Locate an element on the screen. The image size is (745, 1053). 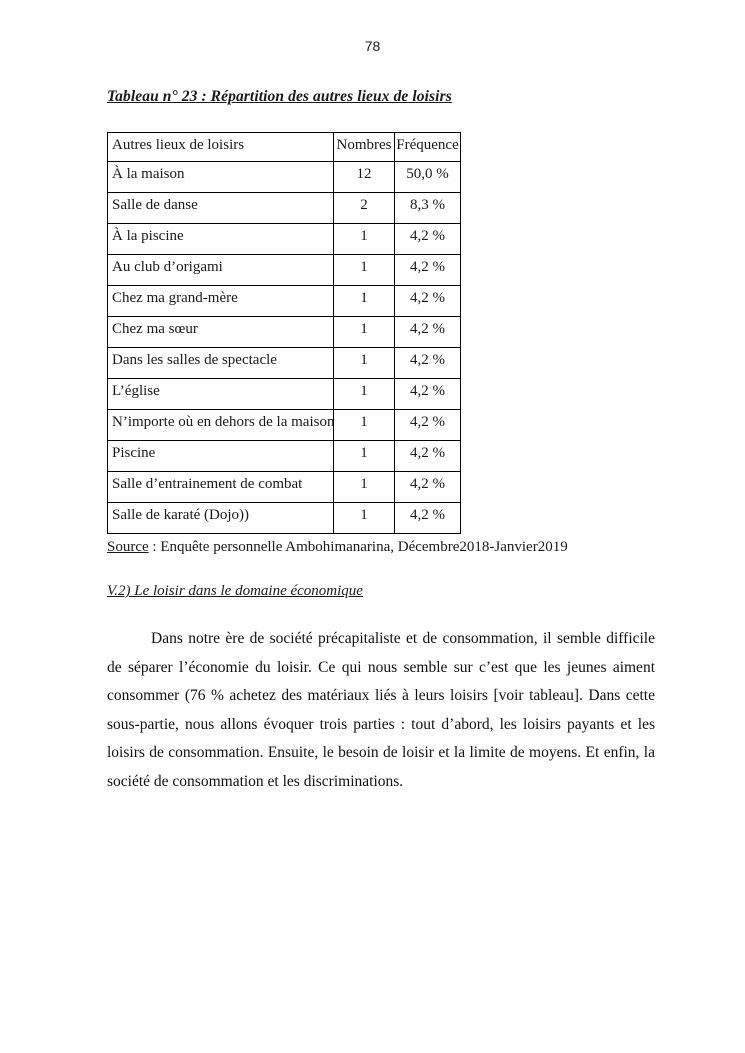
column-header-frequence: Fréquence is located at coordinates (427, 147).